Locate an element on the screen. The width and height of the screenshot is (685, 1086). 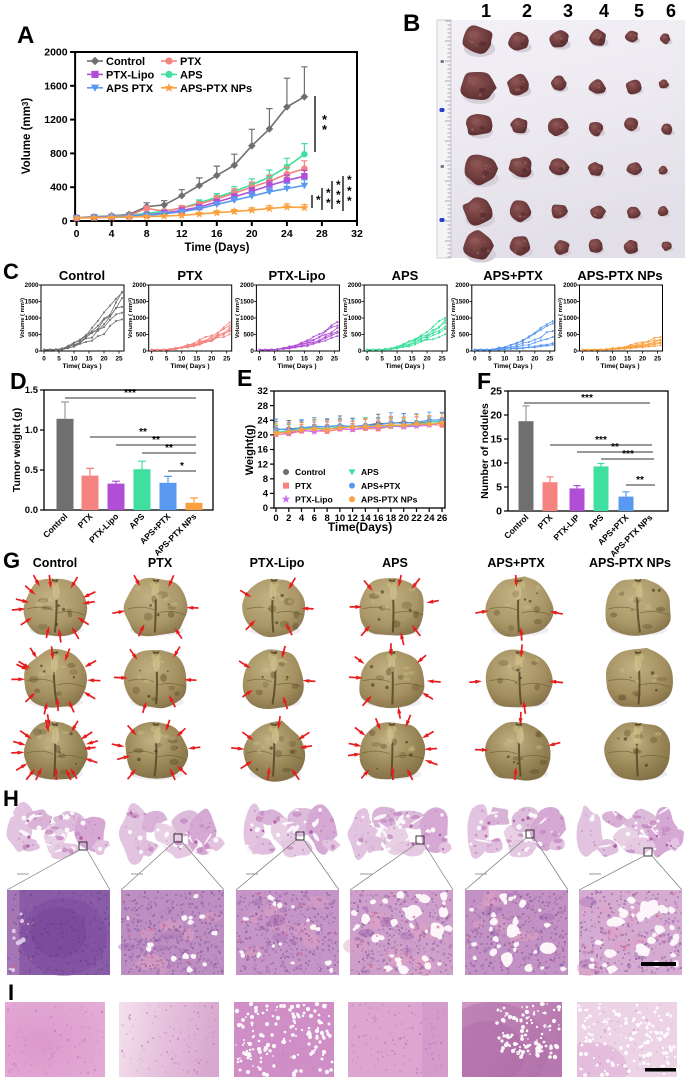
svg-text: 16 is located at coordinates (217, 234).